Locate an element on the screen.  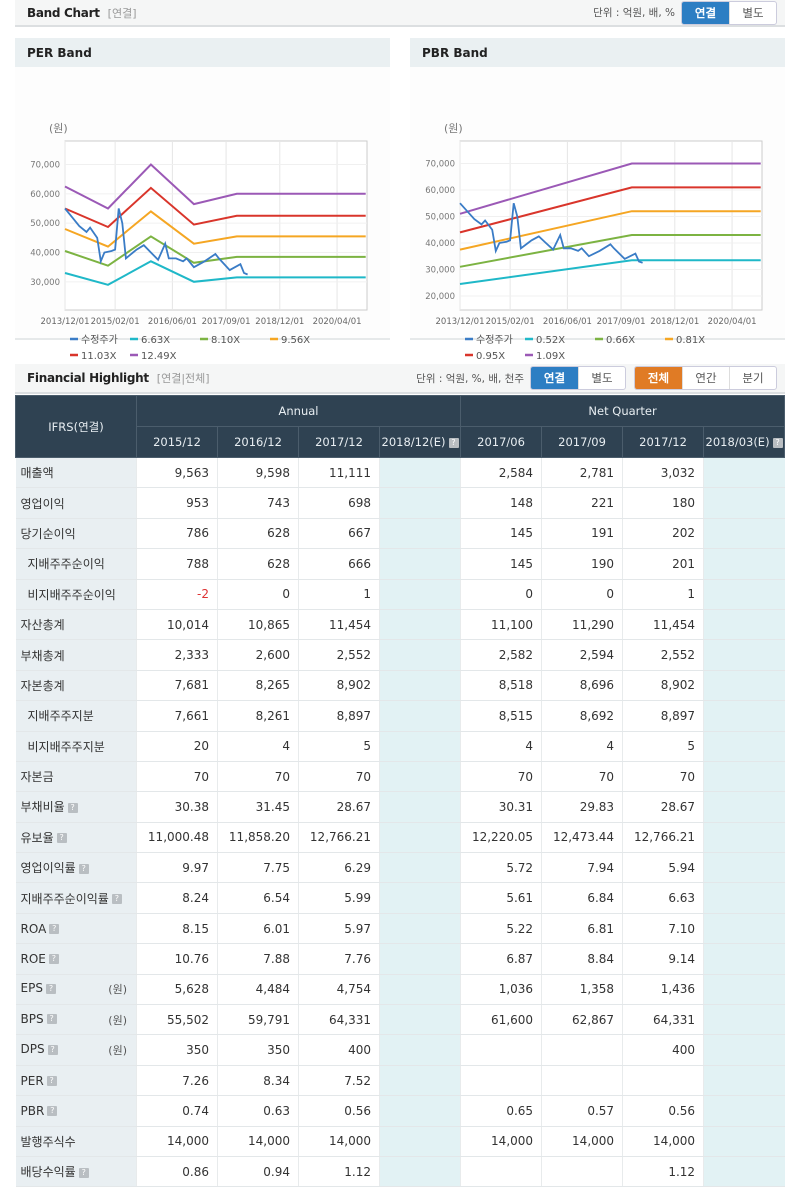
table-cell: 191 is located at coordinates (582, 534).